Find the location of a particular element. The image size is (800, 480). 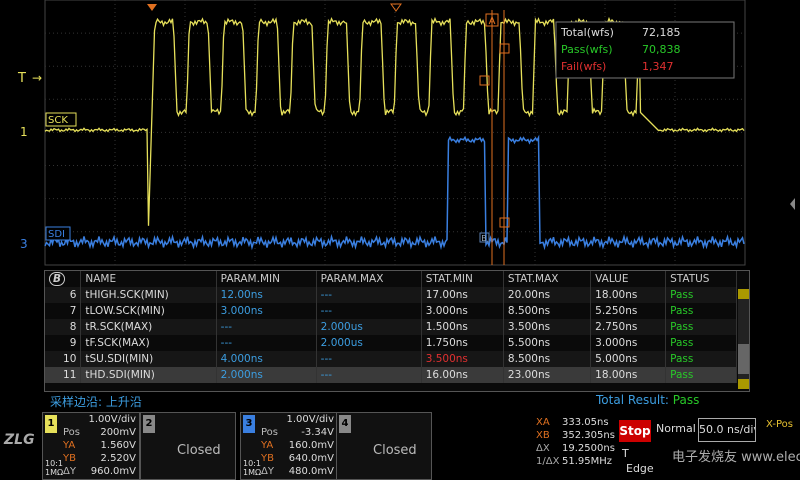

channel-number: 3 is located at coordinates (249, 424).